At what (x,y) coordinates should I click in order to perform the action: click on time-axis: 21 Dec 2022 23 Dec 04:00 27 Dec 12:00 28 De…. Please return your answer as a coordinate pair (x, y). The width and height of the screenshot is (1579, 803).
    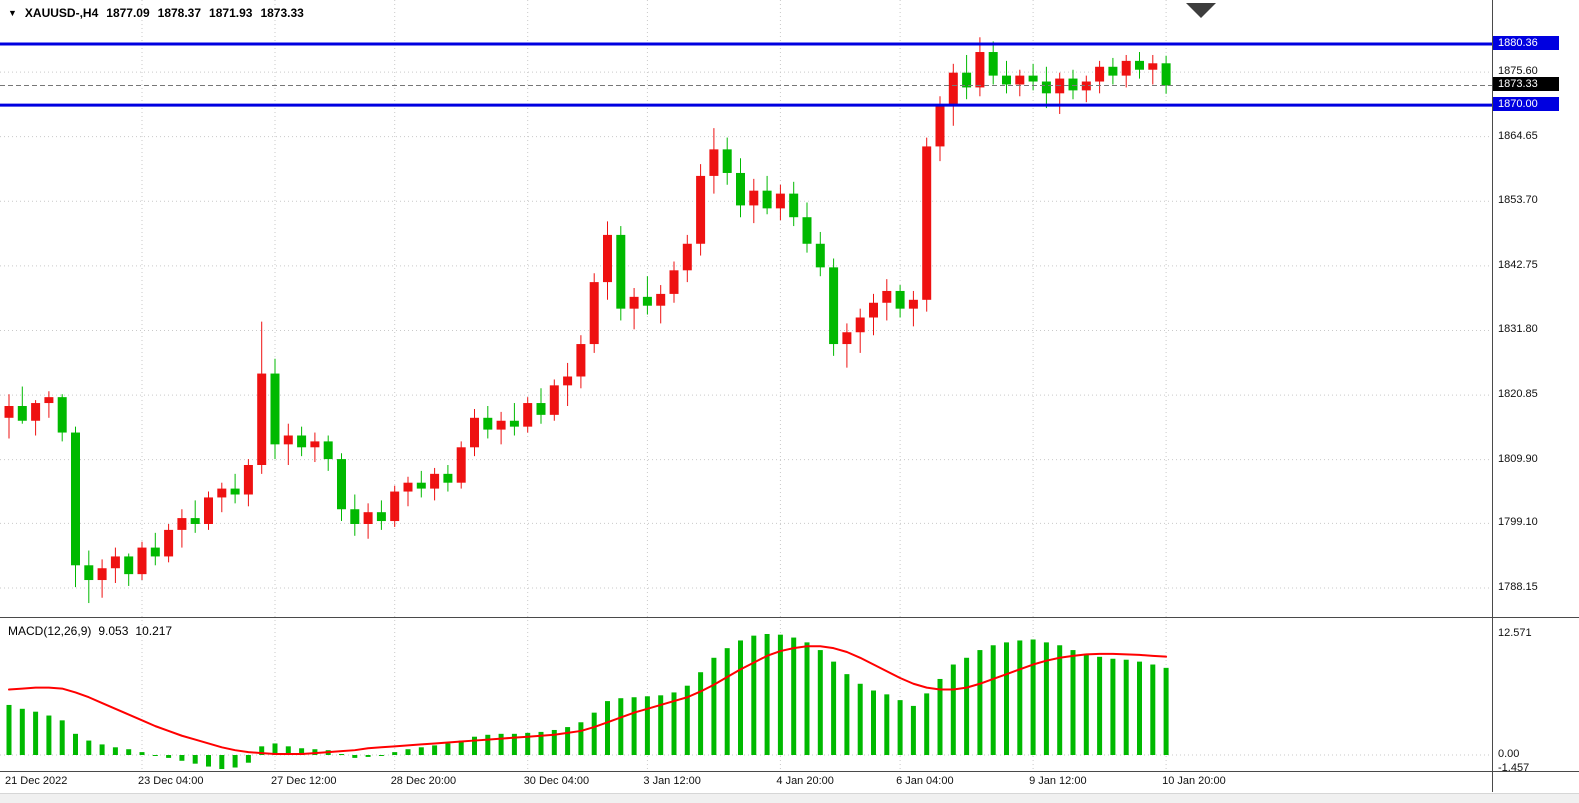
    Looking at the image, I should click on (746, 782).